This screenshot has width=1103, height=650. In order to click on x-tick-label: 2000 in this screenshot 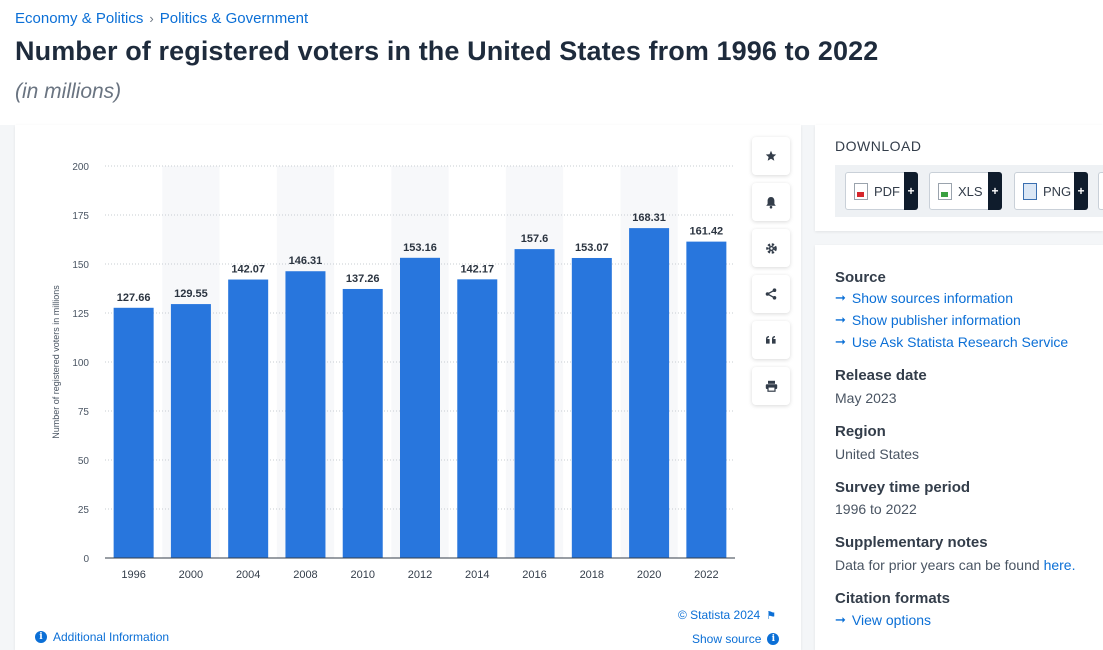, I will do `click(191, 575)`.